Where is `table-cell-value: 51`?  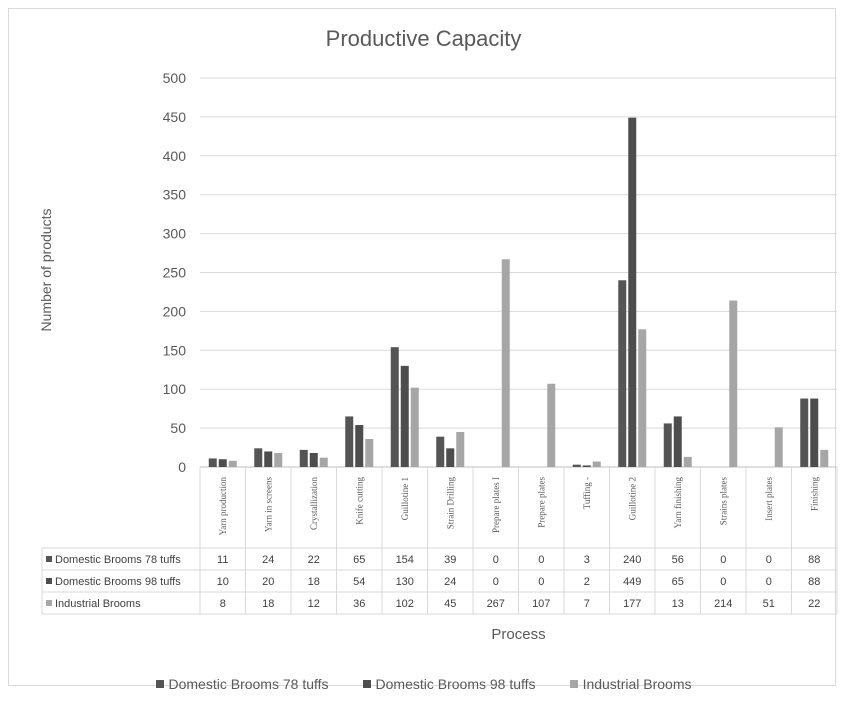 table-cell-value: 51 is located at coordinates (769, 604).